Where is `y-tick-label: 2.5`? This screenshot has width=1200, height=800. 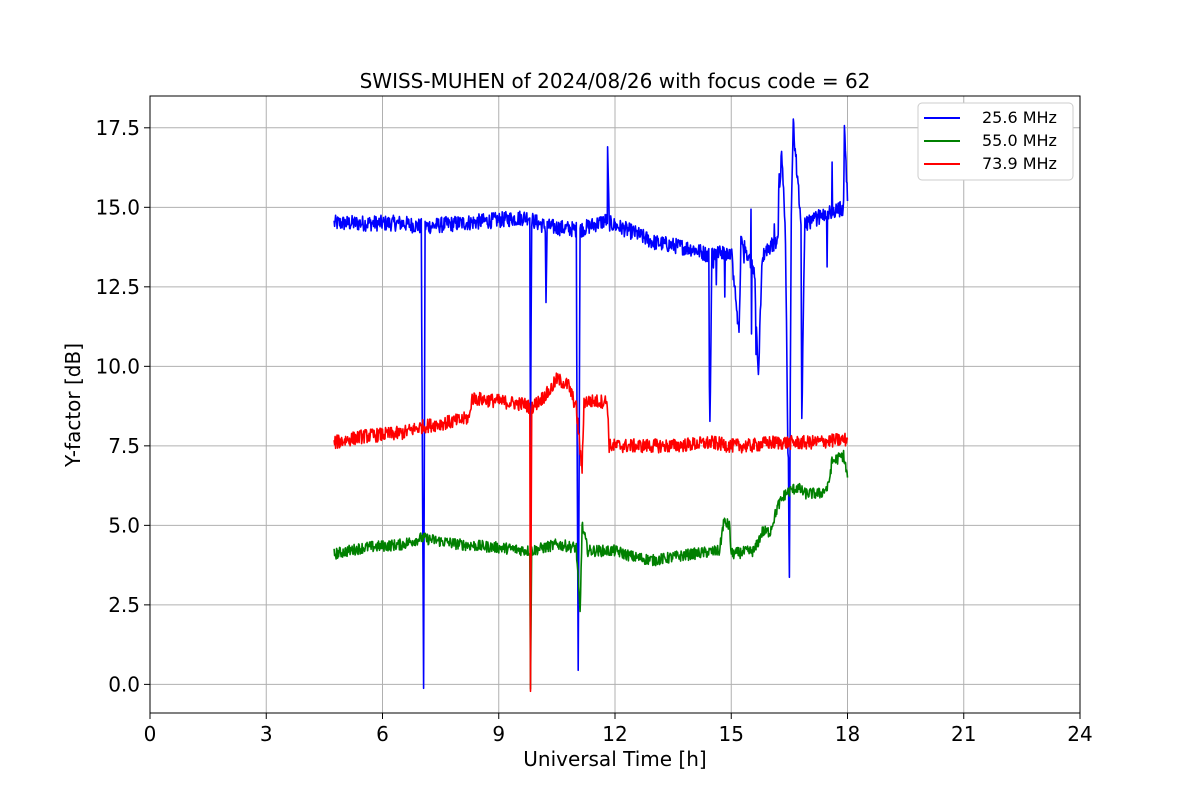 y-tick-label: 2.5 is located at coordinates (124, 605).